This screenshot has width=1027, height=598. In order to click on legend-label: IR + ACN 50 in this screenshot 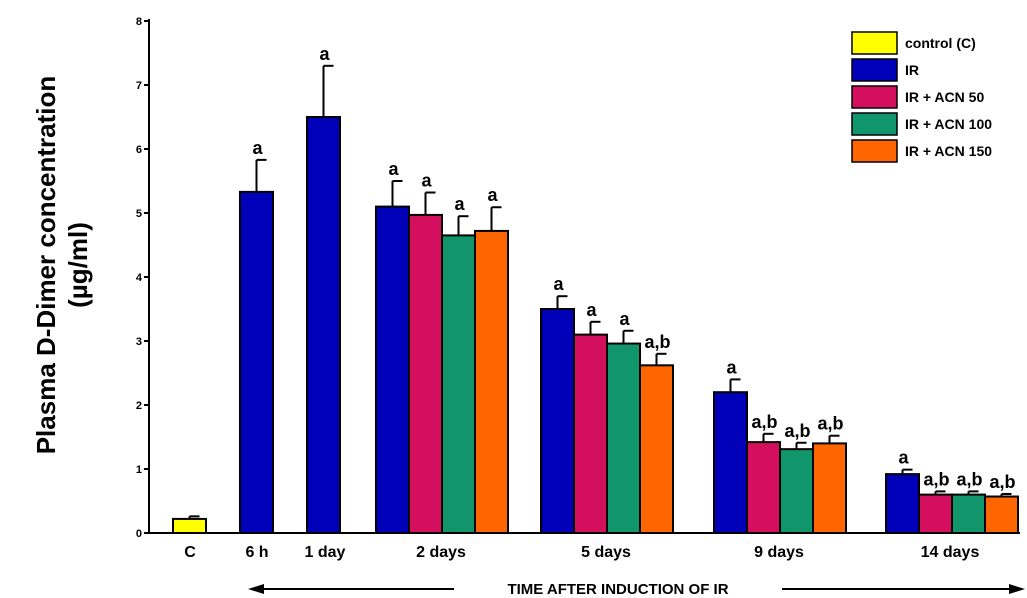, I will do `click(944, 97)`.